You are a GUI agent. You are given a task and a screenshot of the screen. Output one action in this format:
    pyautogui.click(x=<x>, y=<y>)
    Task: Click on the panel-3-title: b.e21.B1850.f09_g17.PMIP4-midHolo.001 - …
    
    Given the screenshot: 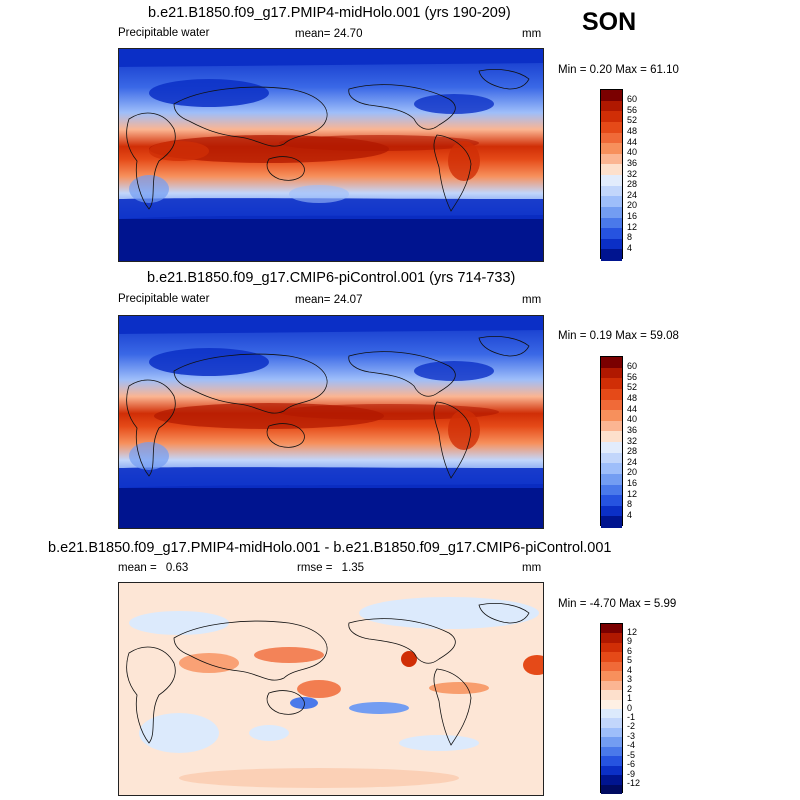 What is the action you would take?
    pyautogui.click(x=330, y=548)
    